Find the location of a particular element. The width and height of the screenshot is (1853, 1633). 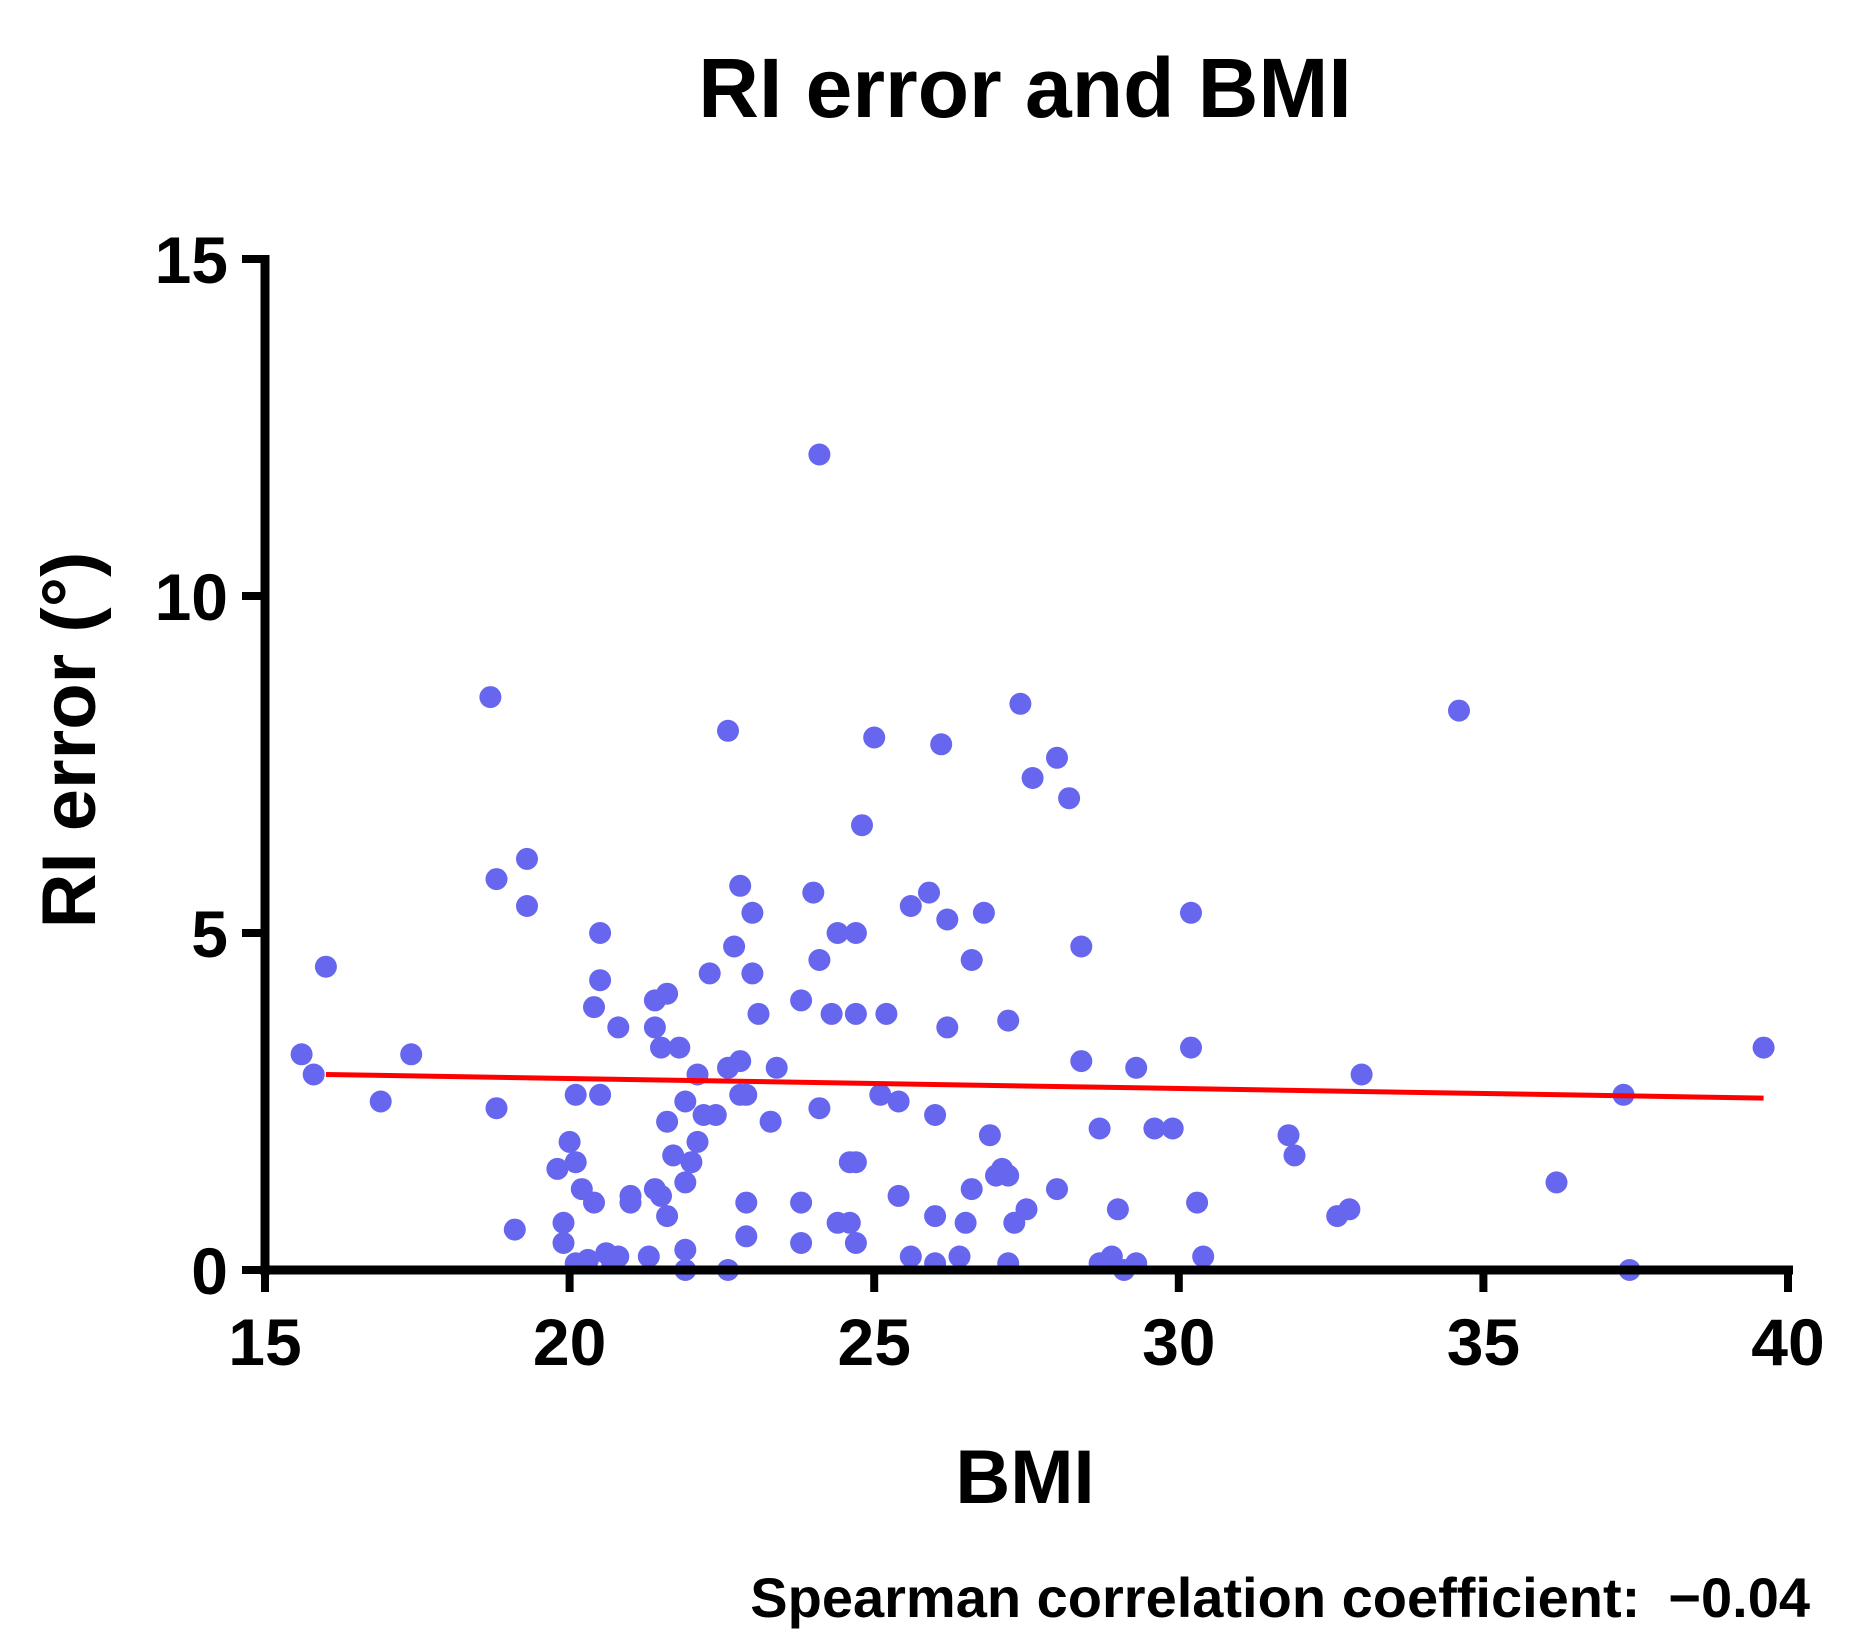

y-tick-label: 5 is located at coordinates (209, 934).